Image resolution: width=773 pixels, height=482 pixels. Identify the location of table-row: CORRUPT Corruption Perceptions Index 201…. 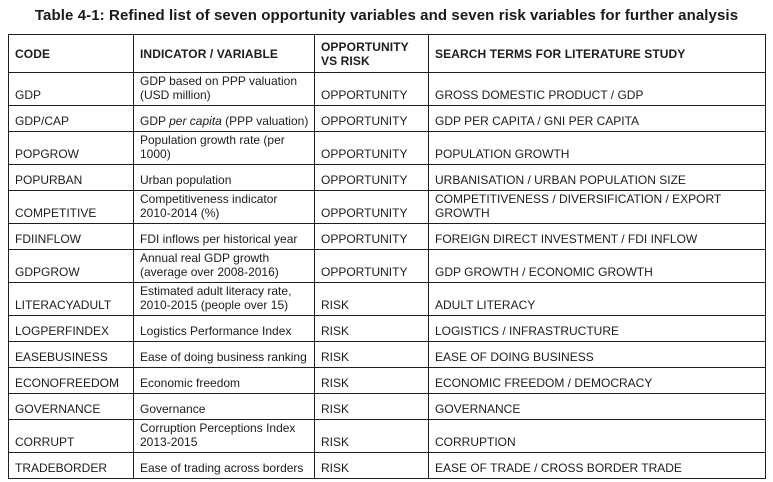
(387, 436).